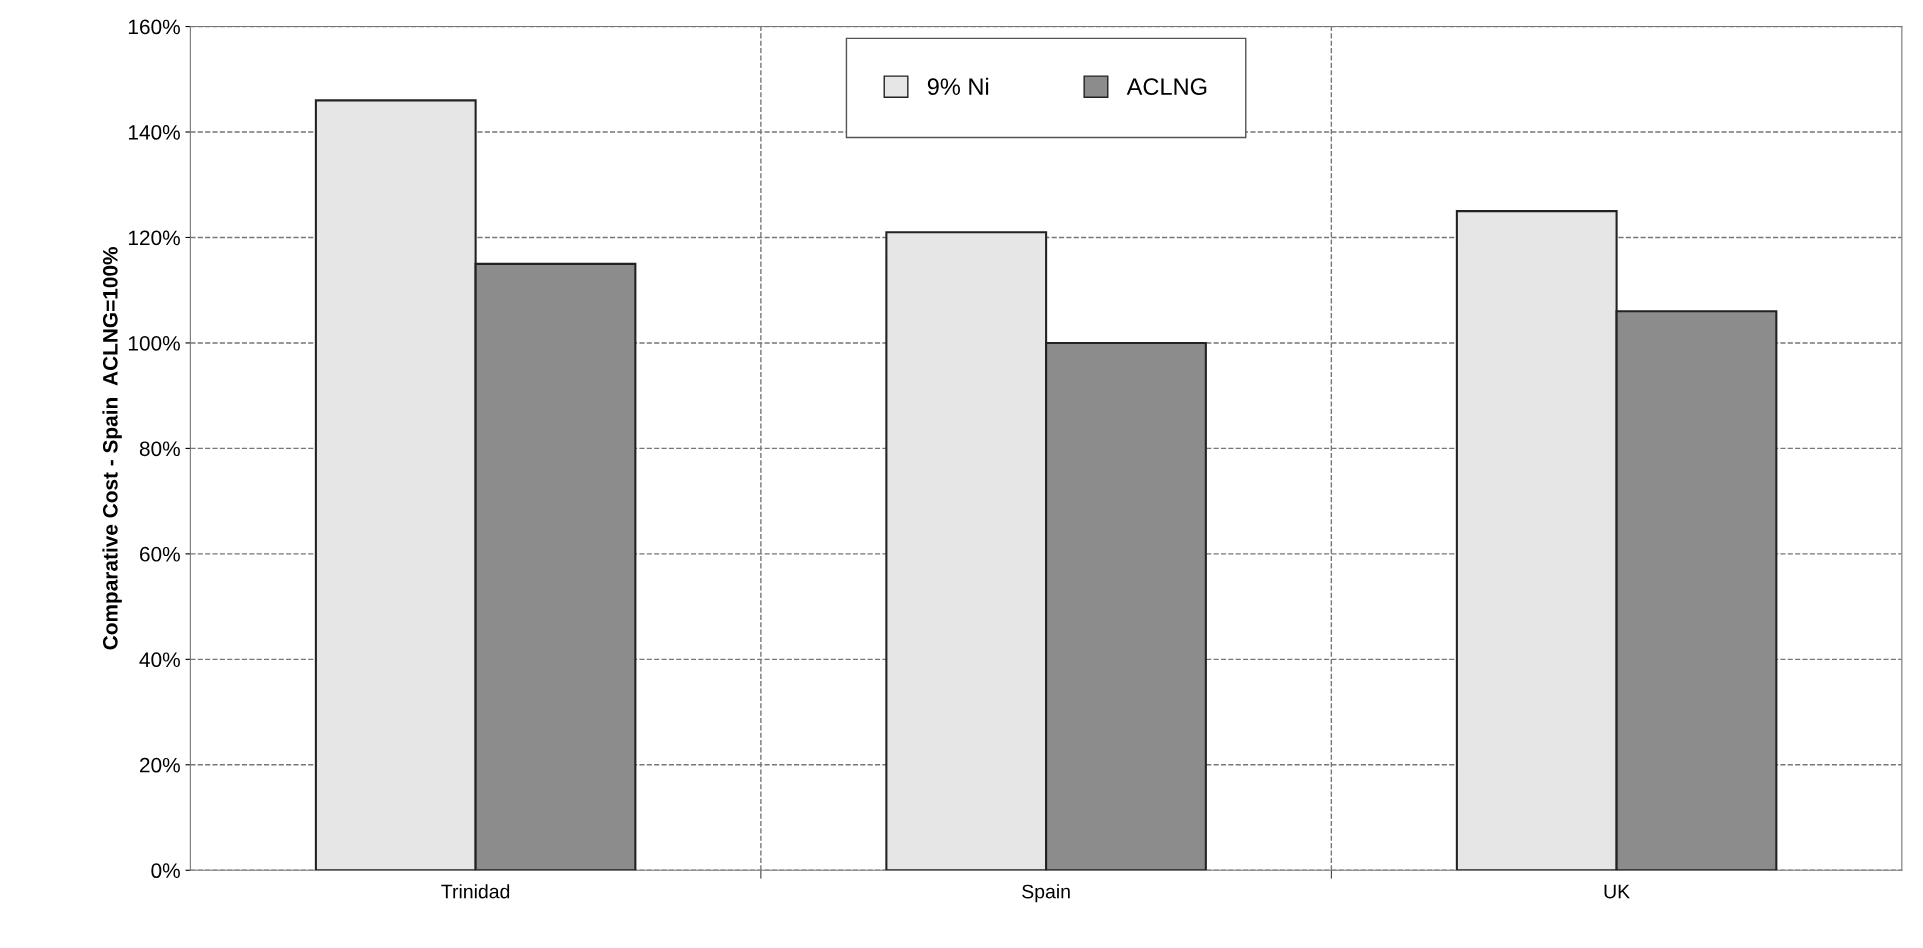 The height and width of the screenshot is (948, 1923). Describe the element at coordinates (159, 449) in the screenshot. I see `y-tick-label: 80%` at that location.